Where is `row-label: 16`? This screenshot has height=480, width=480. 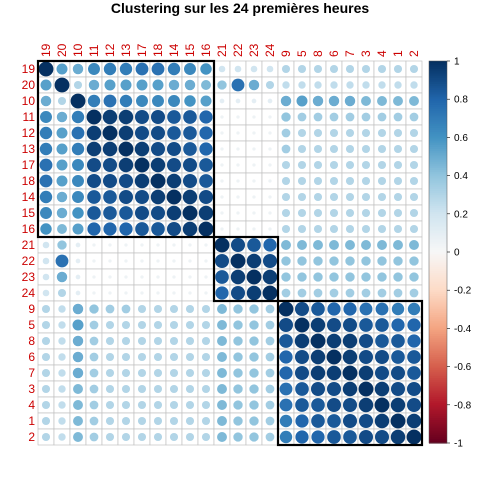 row-label: 16 is located at coordinates (29, 229).